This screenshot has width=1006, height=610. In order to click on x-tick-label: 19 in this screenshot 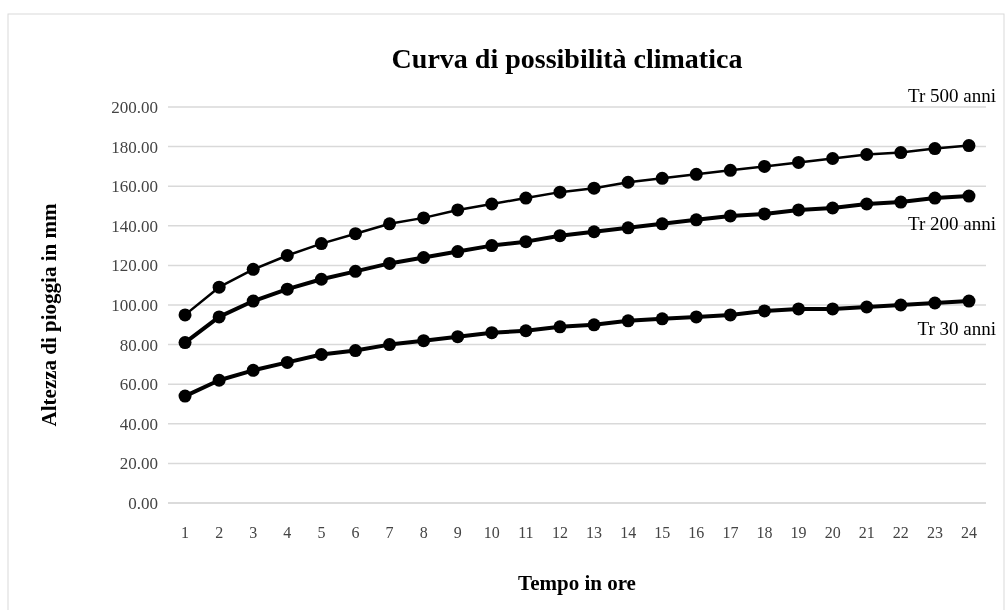, I will do `click(798, 532)`.